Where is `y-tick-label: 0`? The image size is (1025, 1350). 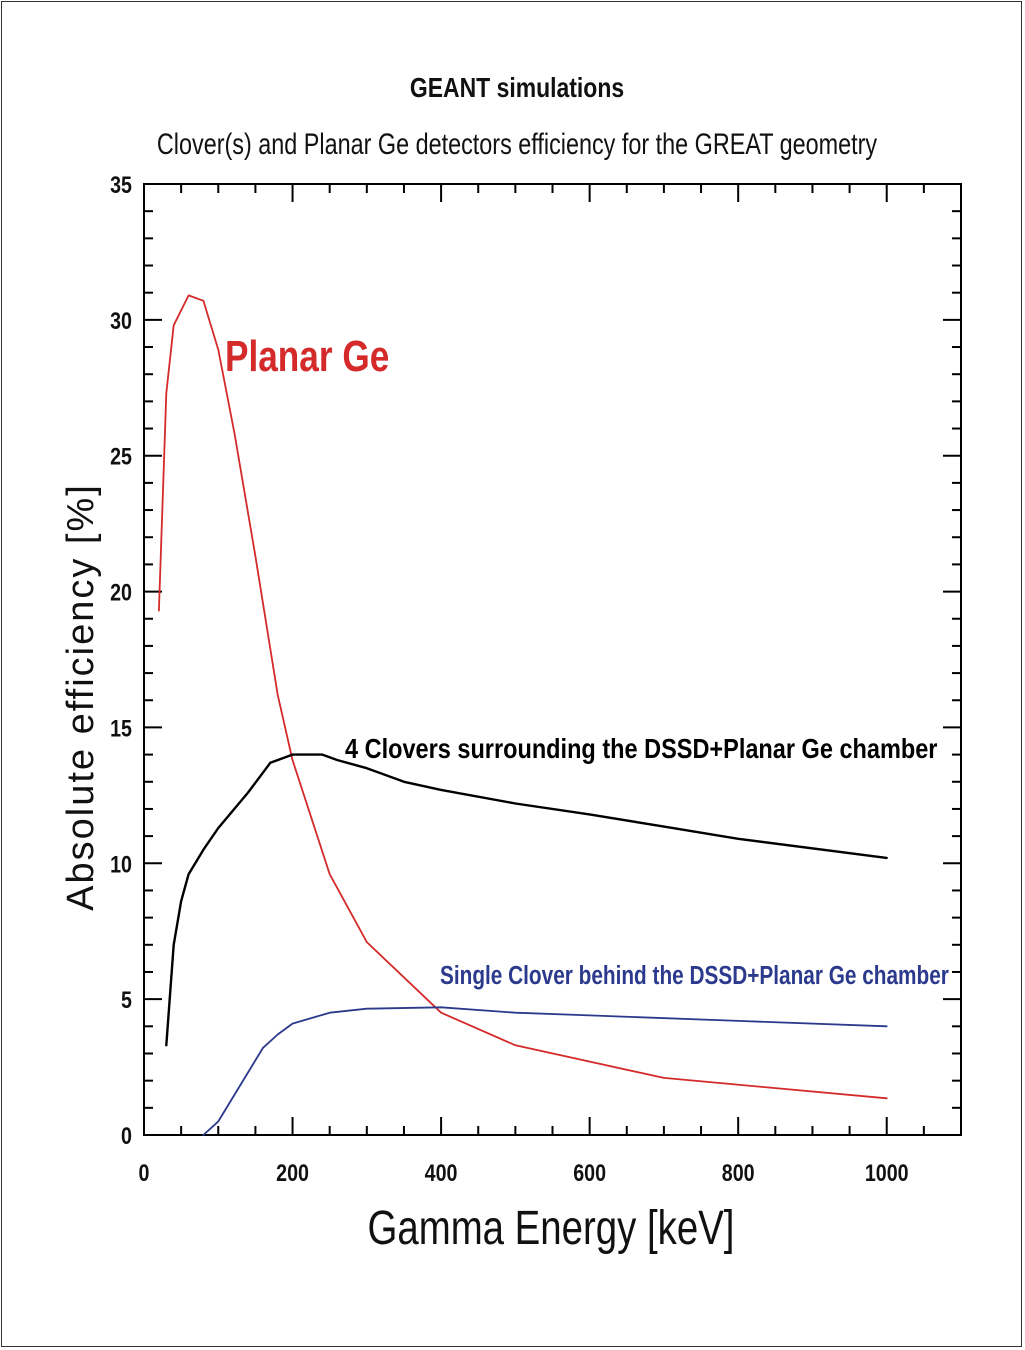 y-tick-label: 0 is located at coordinates (126, 1135).